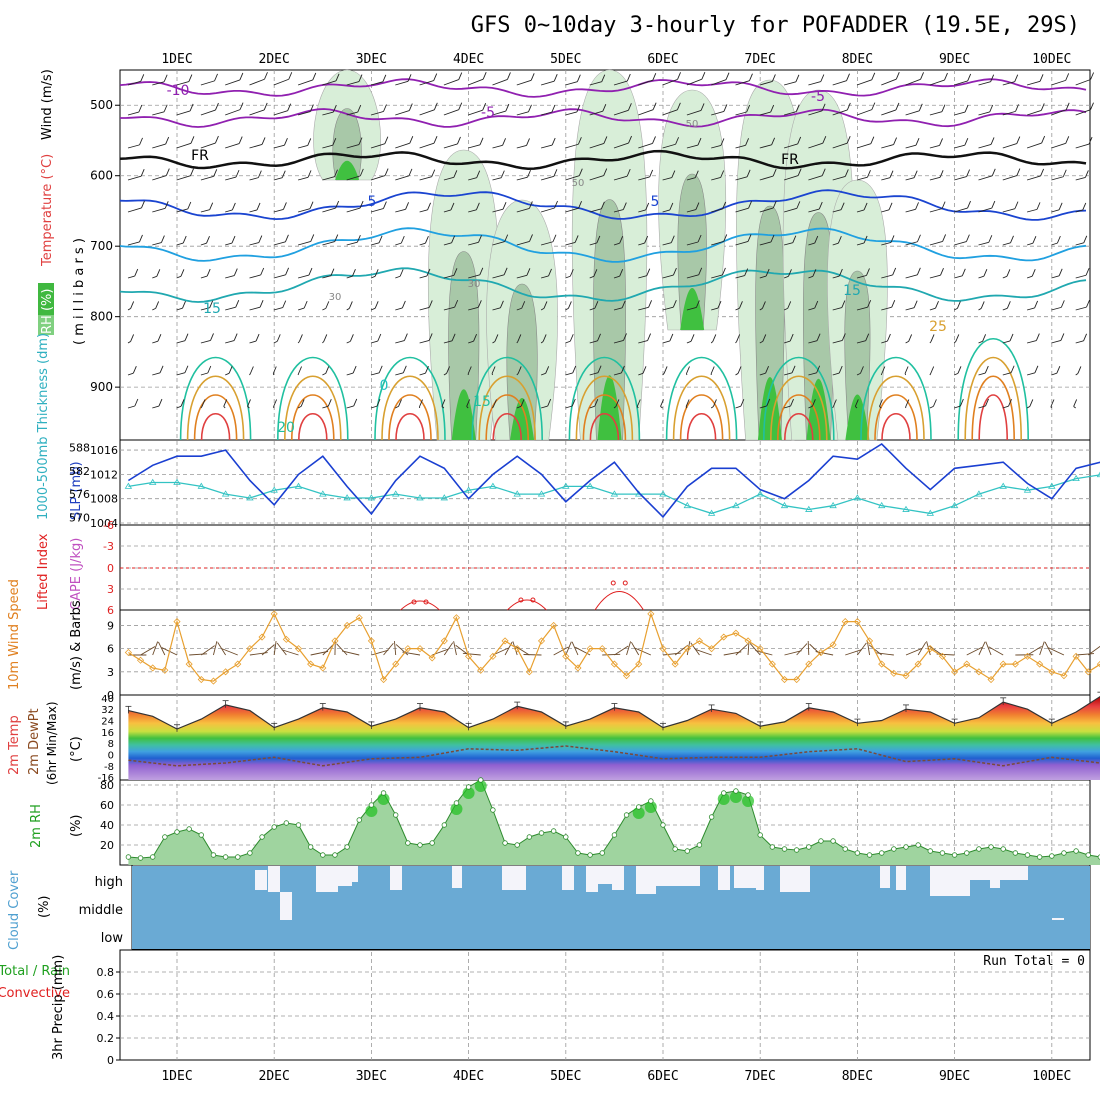 The image size is (1100, 1100). Describe the element at coordinates (47, 311) in the screenshot. I see `upper-ylabel-rh: RH (%)` at that location.